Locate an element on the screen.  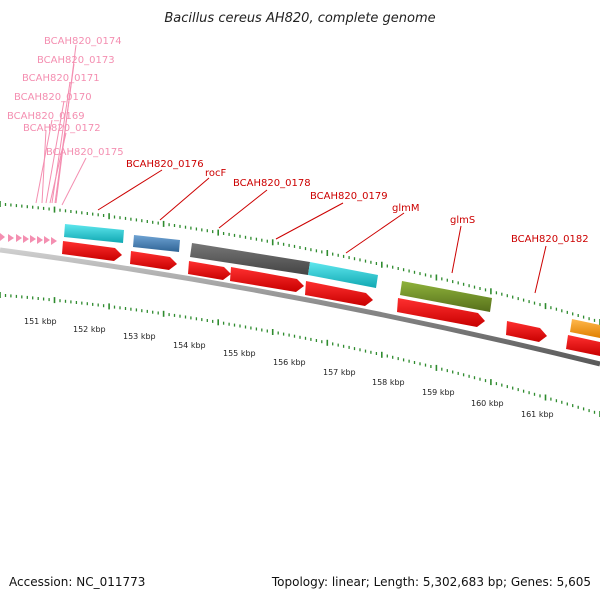
feature-steel-blue is located at coordinates (156, 243).